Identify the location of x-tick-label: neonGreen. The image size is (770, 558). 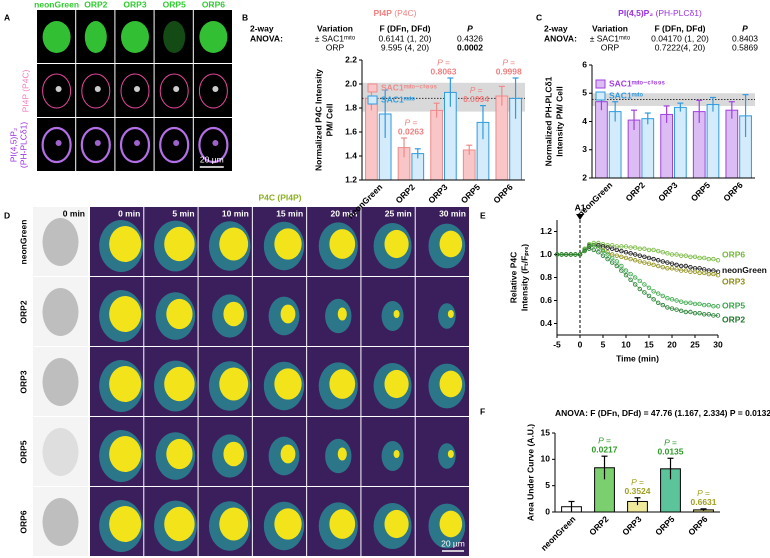
(558, 533).